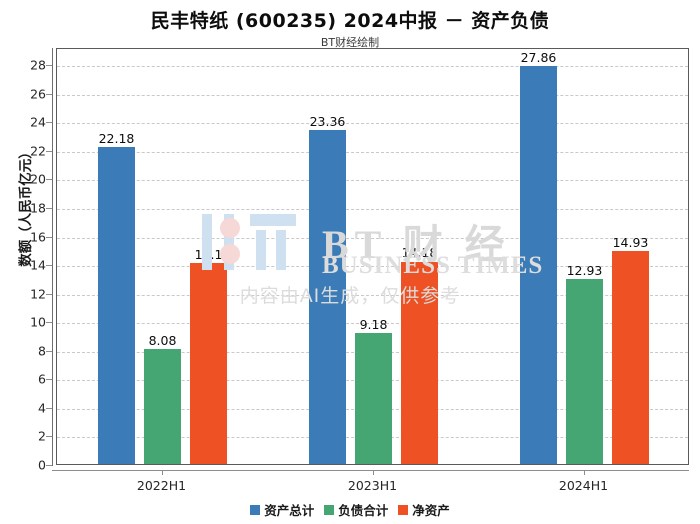 The height and width of the screenshot is (524, 700). Describe the element at coordinates (116, 139) in the screenshot. I see `bar-value-label: 22.18` at that location.